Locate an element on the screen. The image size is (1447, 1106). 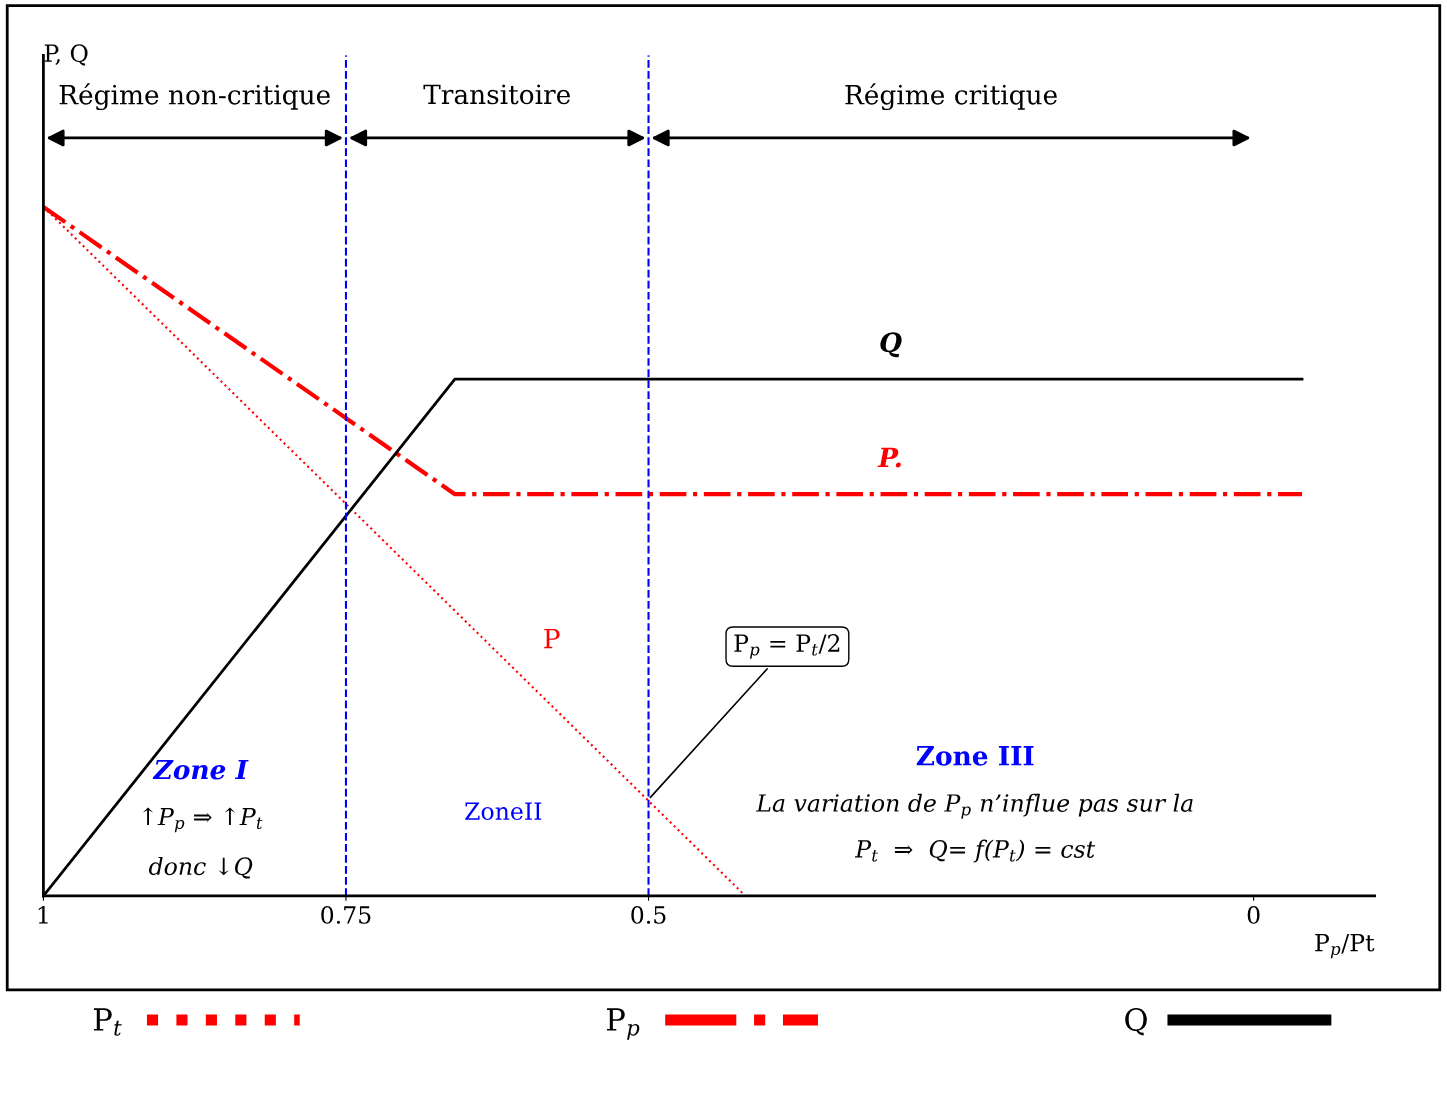
text: Régime critique is located at coordinates (951, 97).